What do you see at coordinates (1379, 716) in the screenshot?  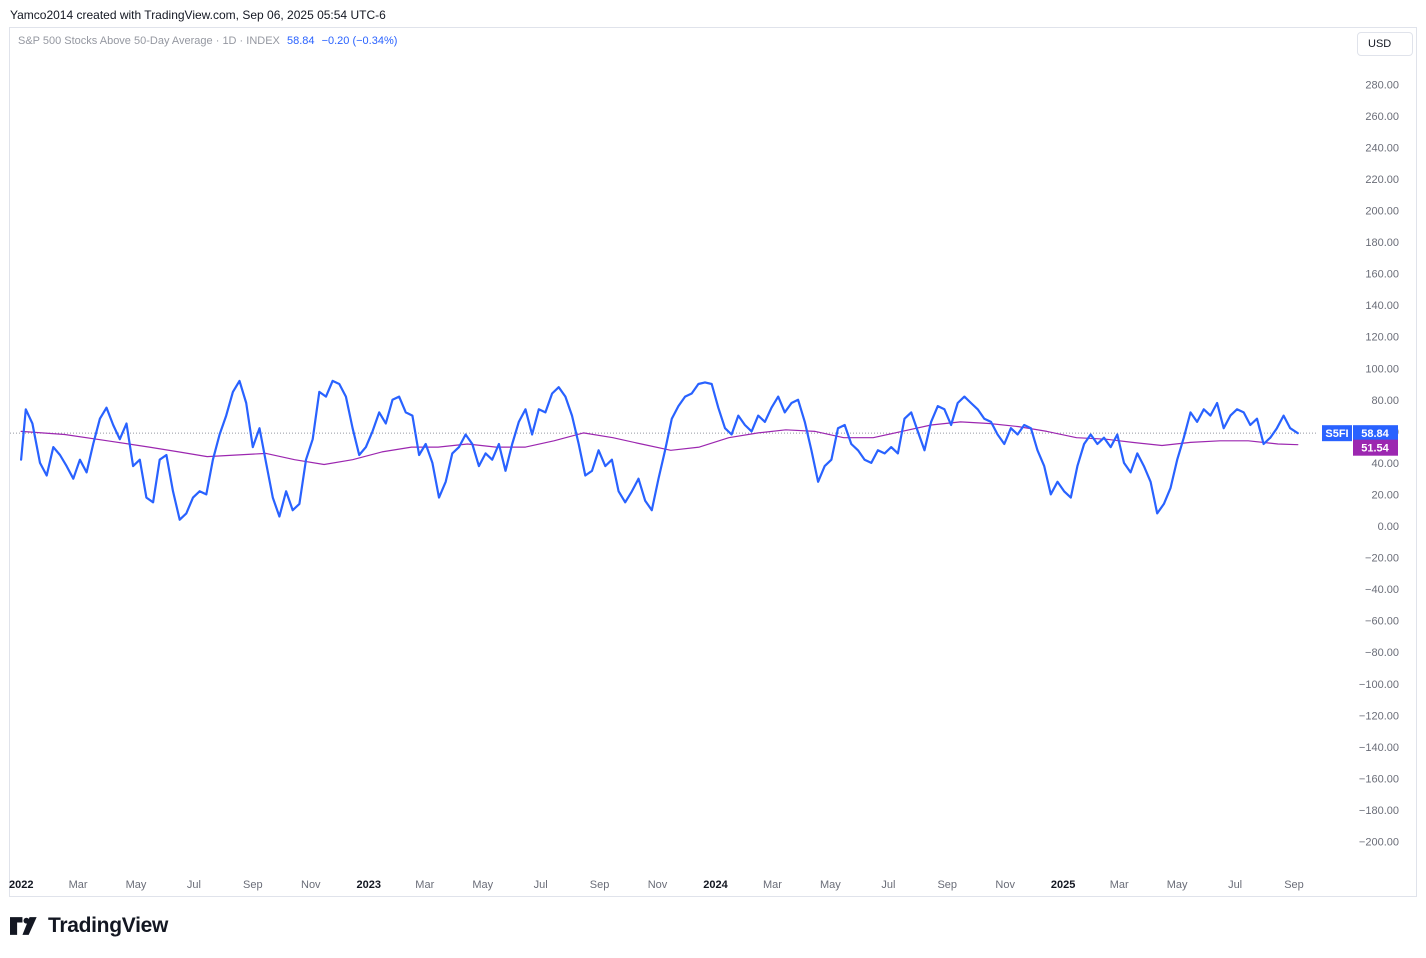 I see `y-tick-label: −120.00` at bounding box center [1379, 716].